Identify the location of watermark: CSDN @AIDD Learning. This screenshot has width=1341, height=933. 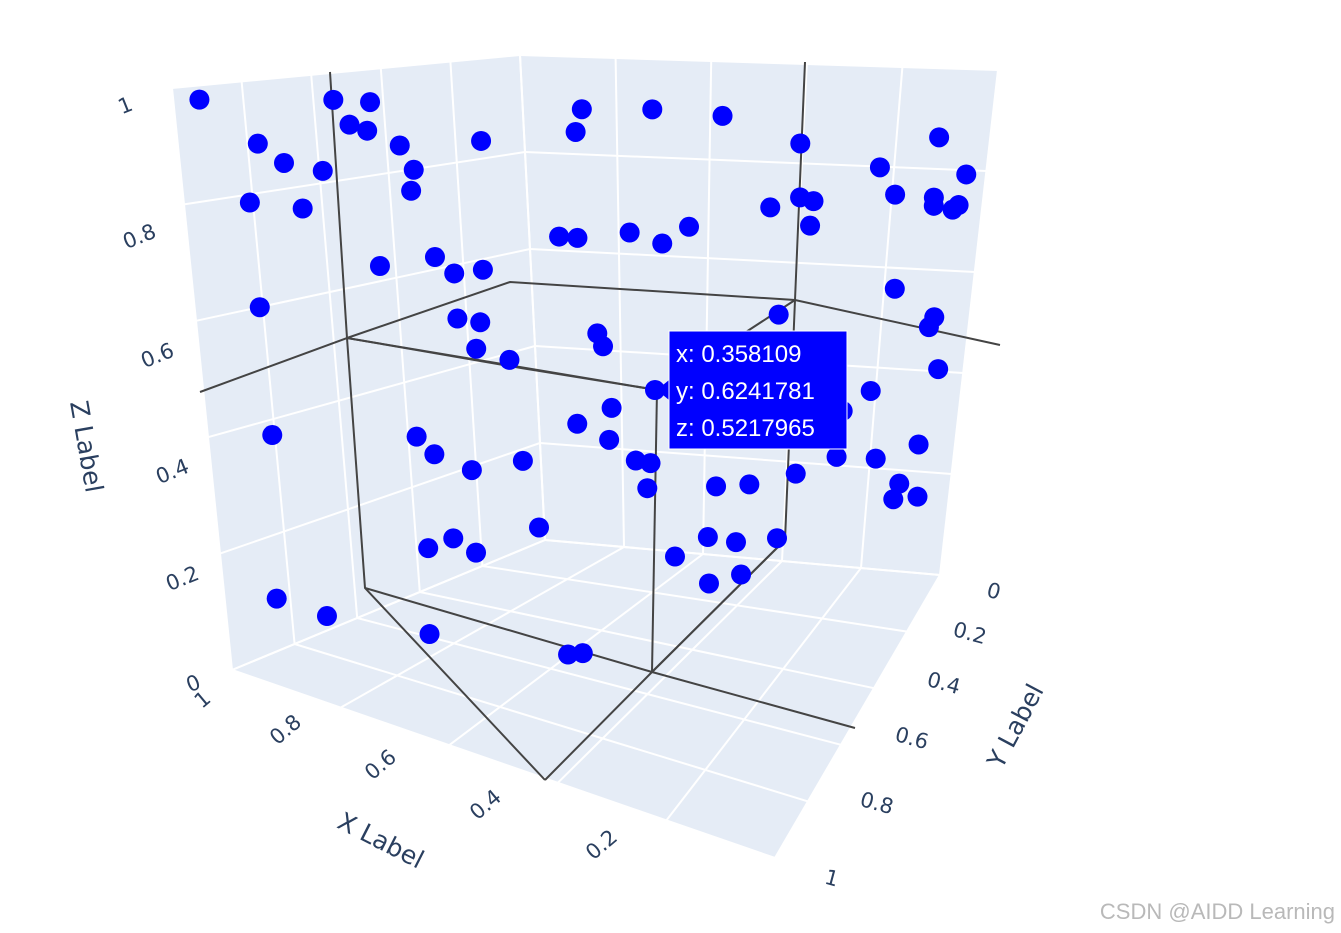
(1217, 911).